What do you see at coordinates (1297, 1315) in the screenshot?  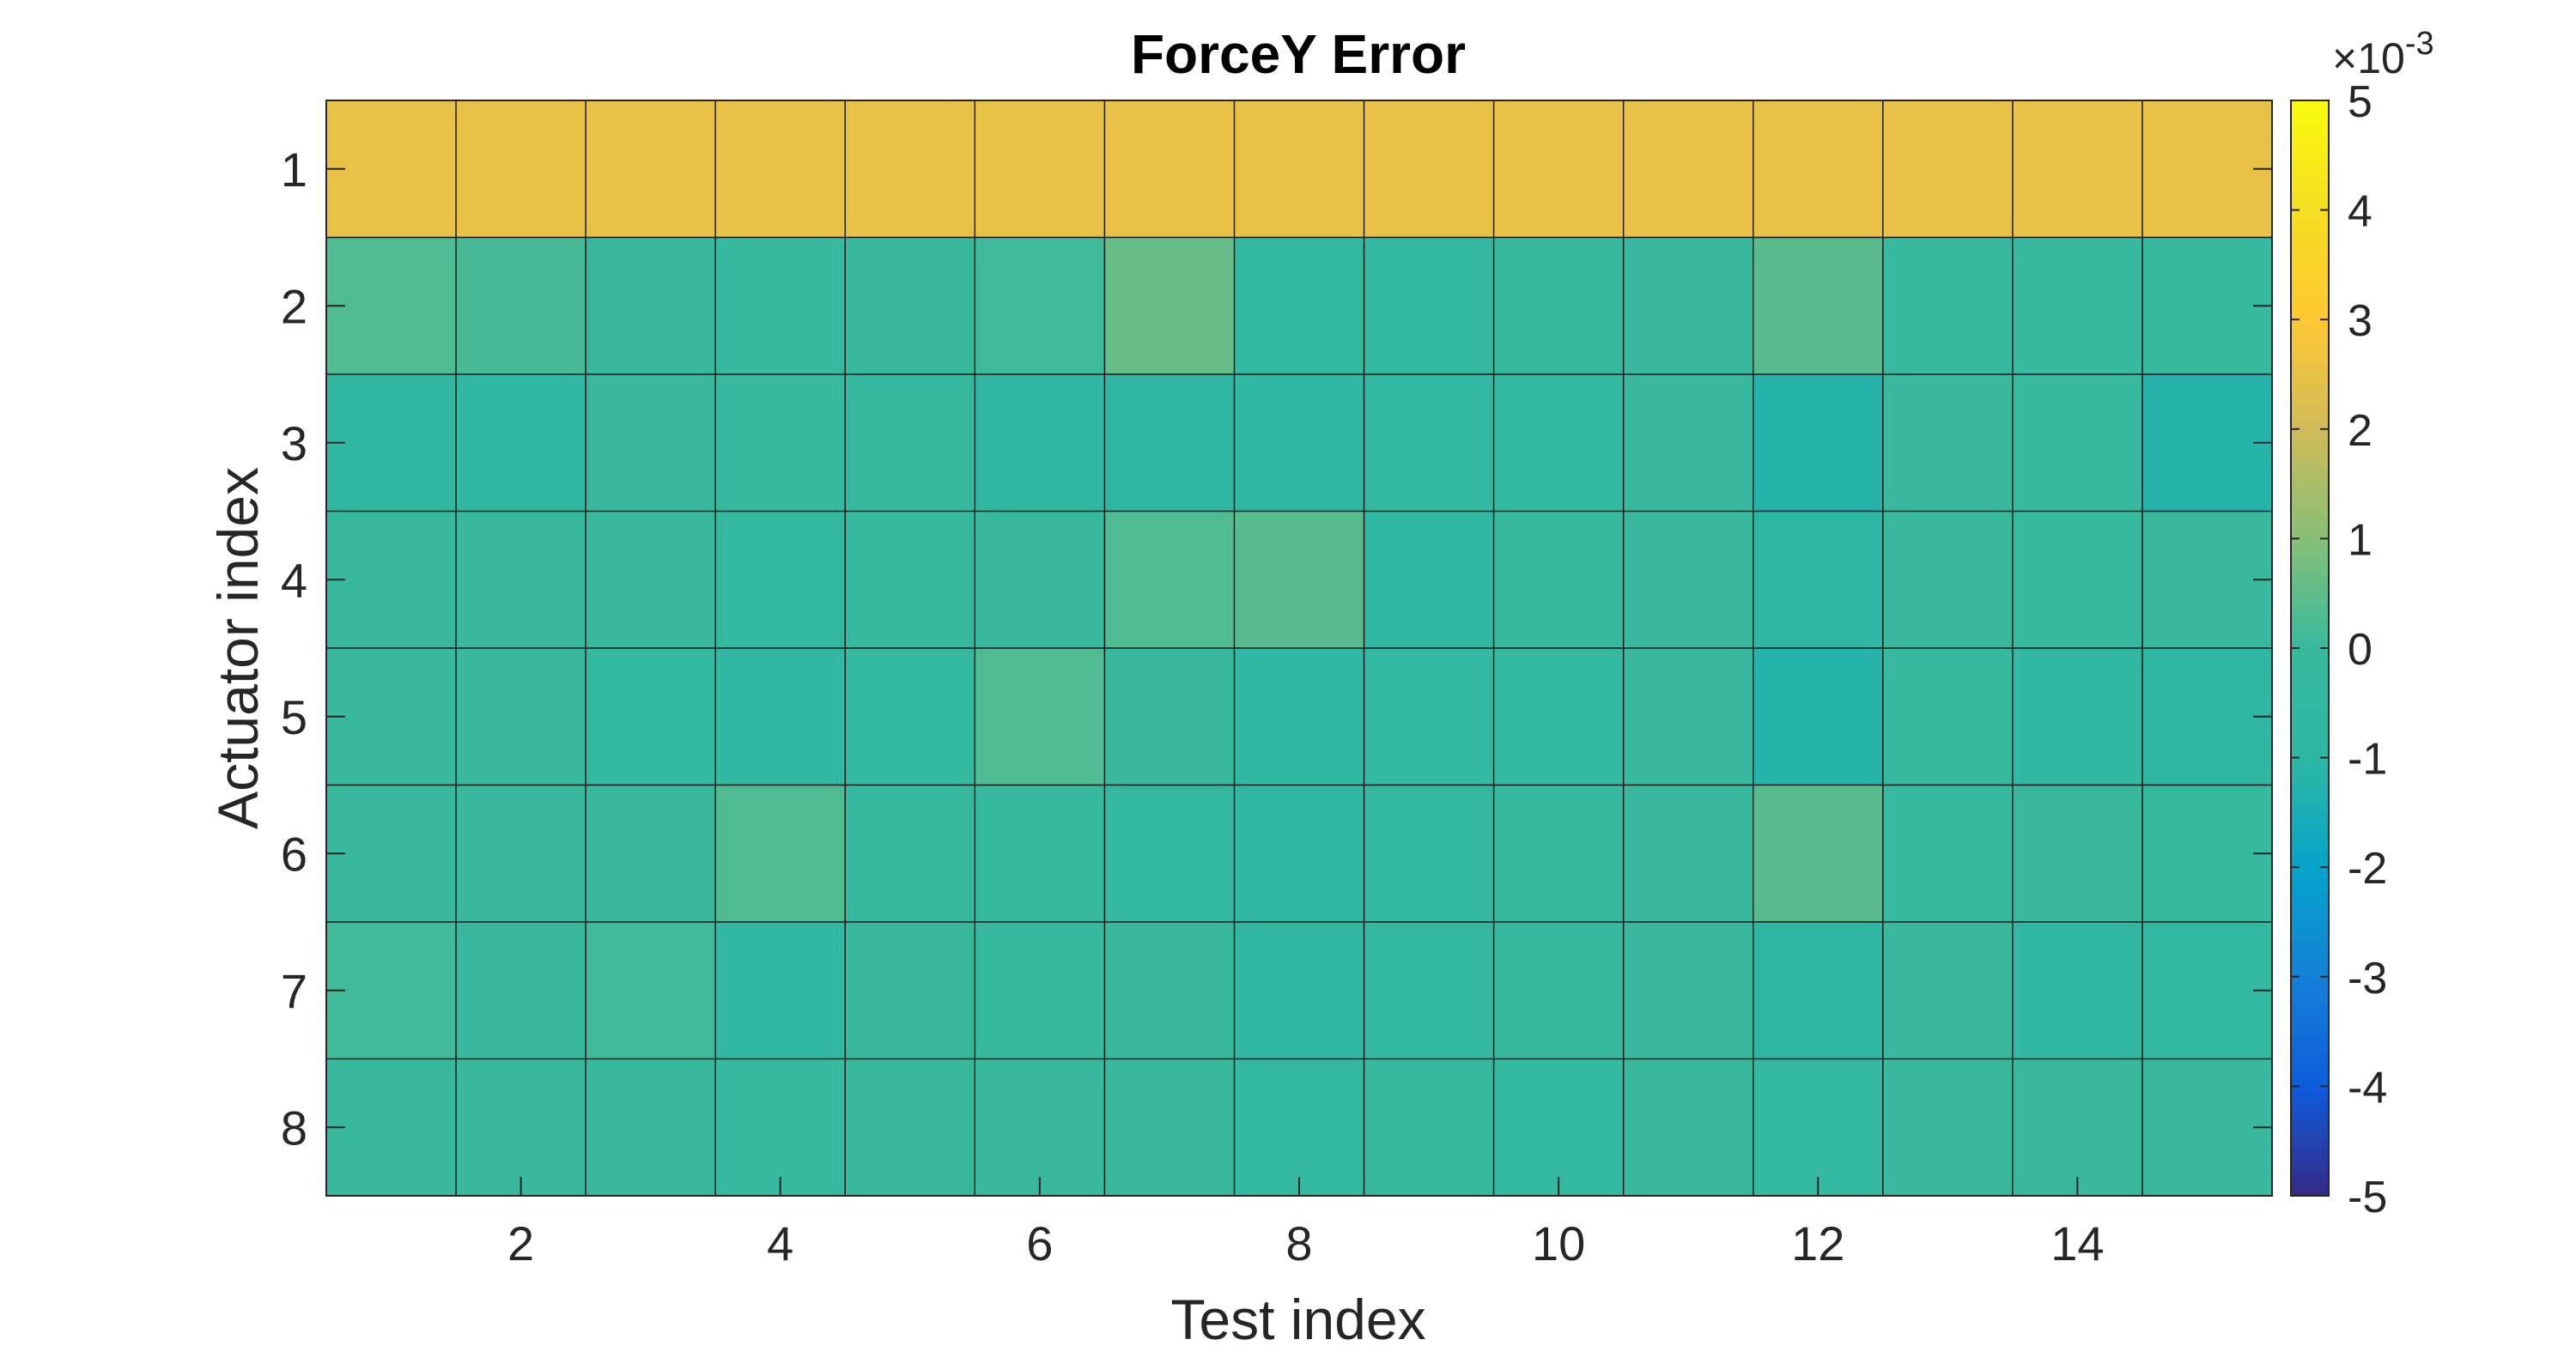 I see `x-axis-label: Test index` at bounding box center [1297, 1315].